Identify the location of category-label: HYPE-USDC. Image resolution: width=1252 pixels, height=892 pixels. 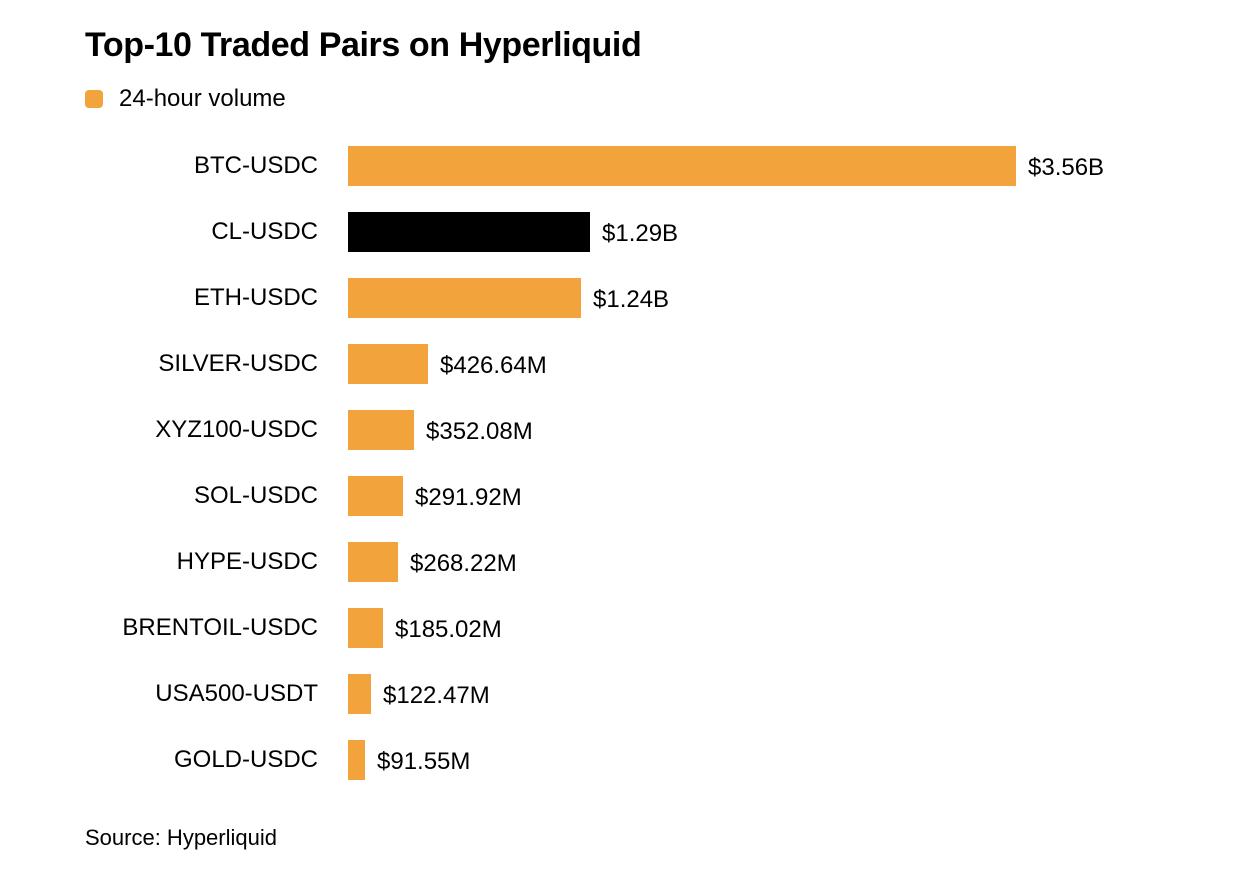
(247, 562).